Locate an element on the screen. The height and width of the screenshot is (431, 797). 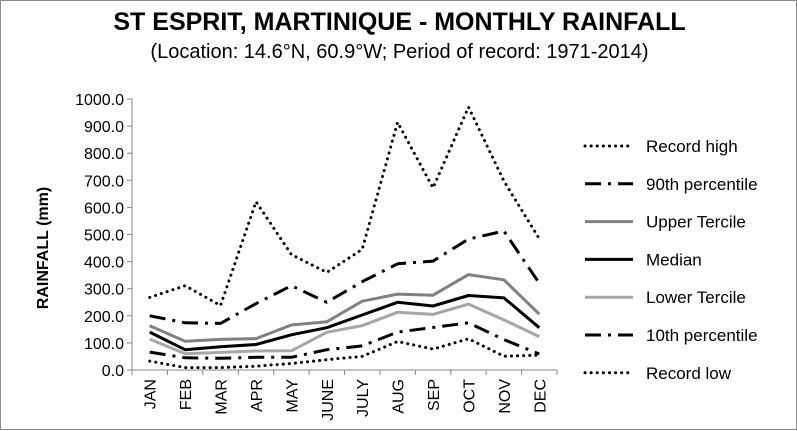
y-tick-label: 700.0 is located at coordinates (104, 181).